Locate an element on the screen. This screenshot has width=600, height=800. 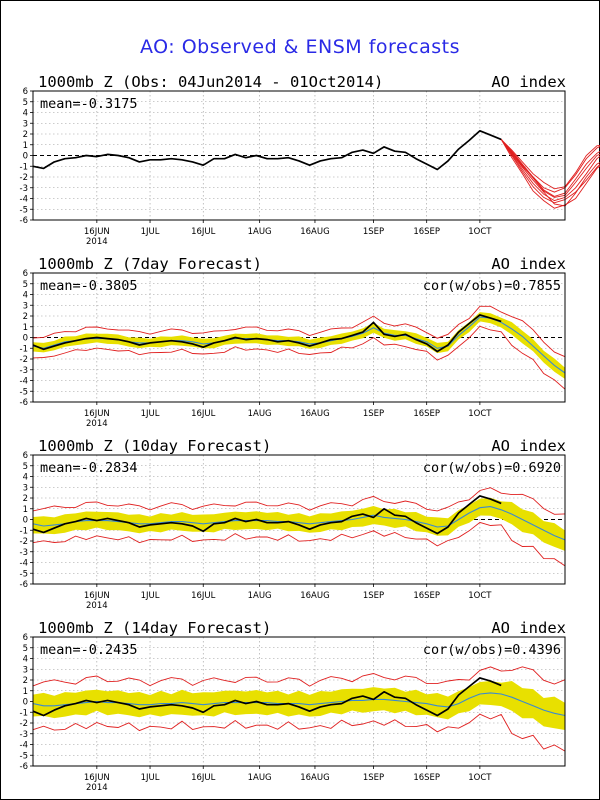
panel-title: 1000mb Z (14day Forecast) is located at coordinates (154, 628).